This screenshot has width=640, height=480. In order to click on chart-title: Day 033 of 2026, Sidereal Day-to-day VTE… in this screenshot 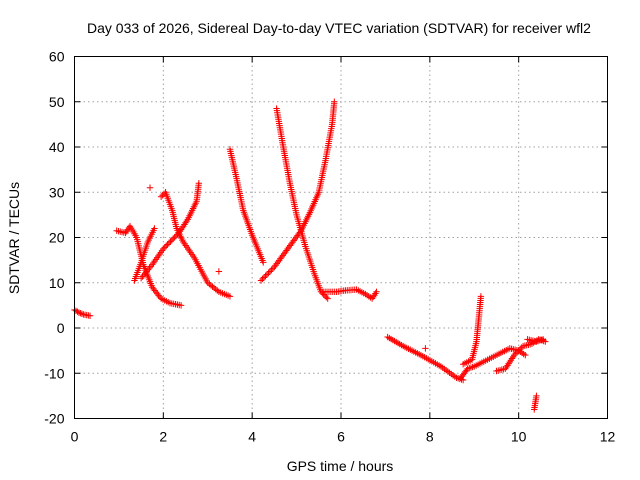, I will do `click(339, 28)`.